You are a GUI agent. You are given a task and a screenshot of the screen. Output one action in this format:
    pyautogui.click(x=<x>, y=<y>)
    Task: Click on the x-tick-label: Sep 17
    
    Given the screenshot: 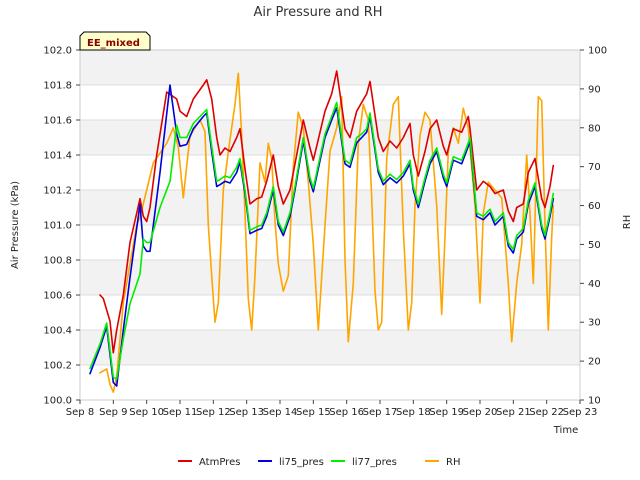 What is the action you would take?
    pyautogui.click(x=380, y=412)
    